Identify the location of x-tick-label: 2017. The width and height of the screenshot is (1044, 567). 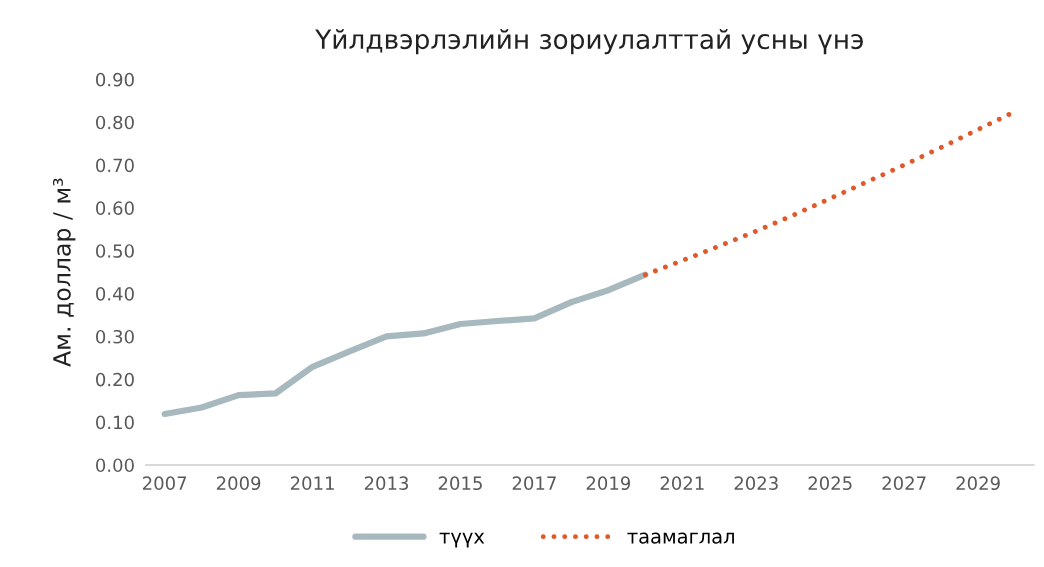
(534, 483).